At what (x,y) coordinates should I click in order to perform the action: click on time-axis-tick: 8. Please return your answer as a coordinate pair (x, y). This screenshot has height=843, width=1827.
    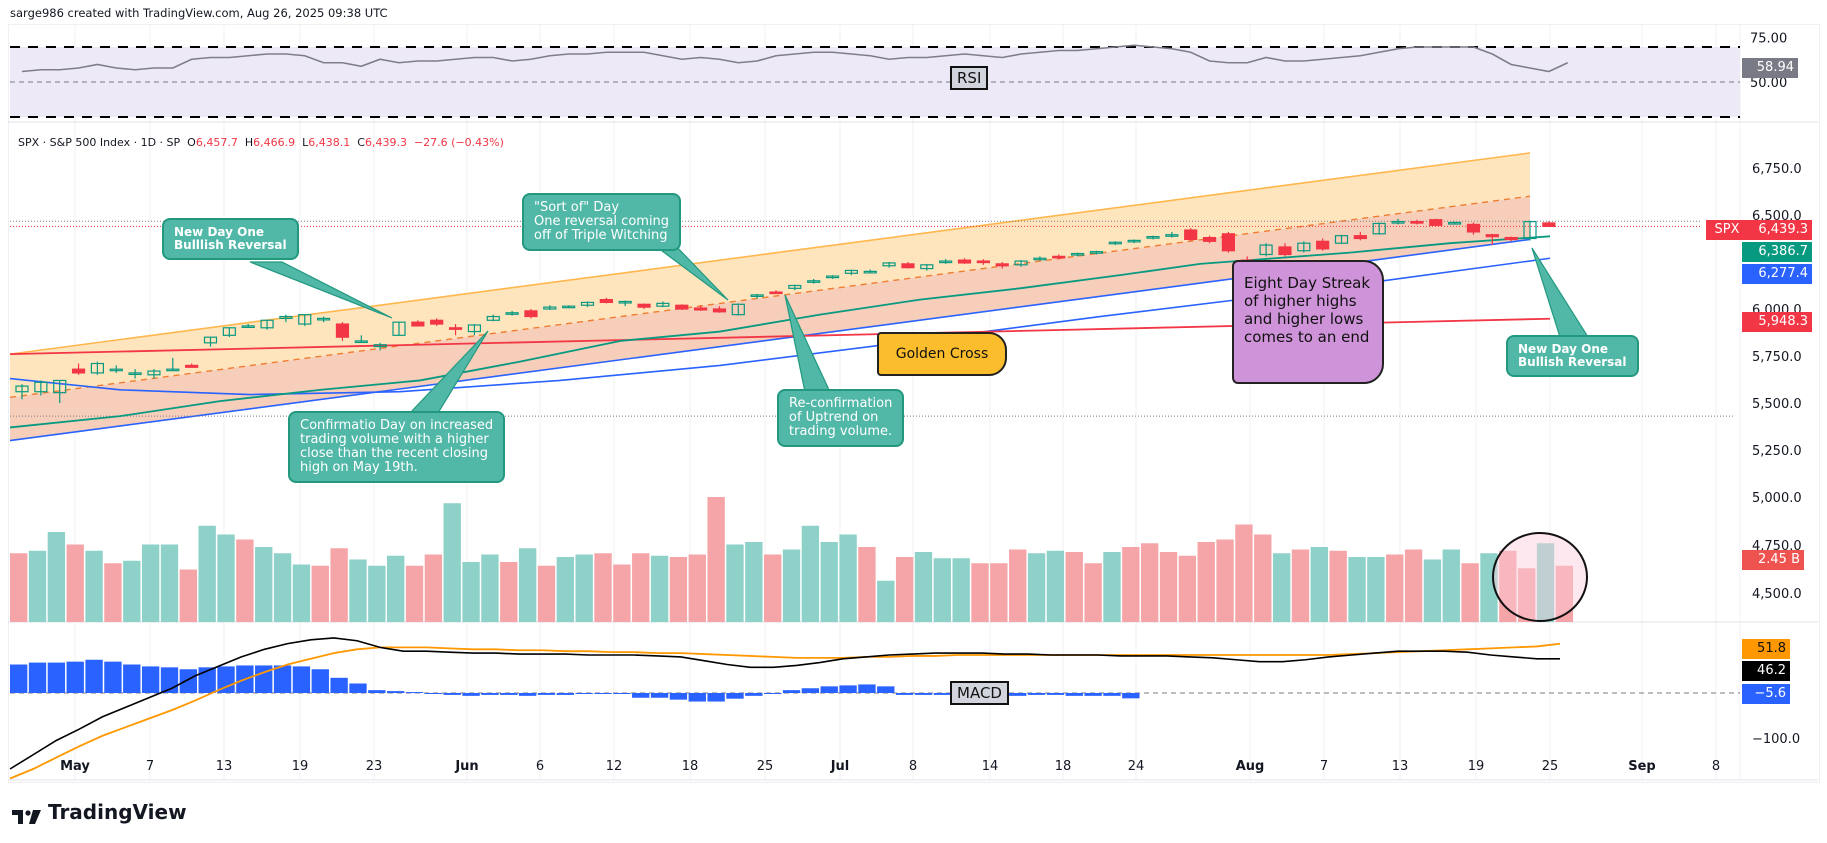
    Looking at the image, I should click on (913, 766).